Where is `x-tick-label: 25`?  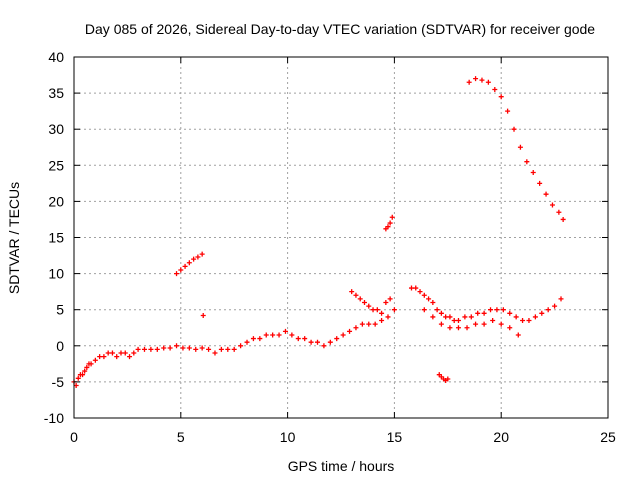
x-tick-label: 25 is located at coordinates (608, 437).